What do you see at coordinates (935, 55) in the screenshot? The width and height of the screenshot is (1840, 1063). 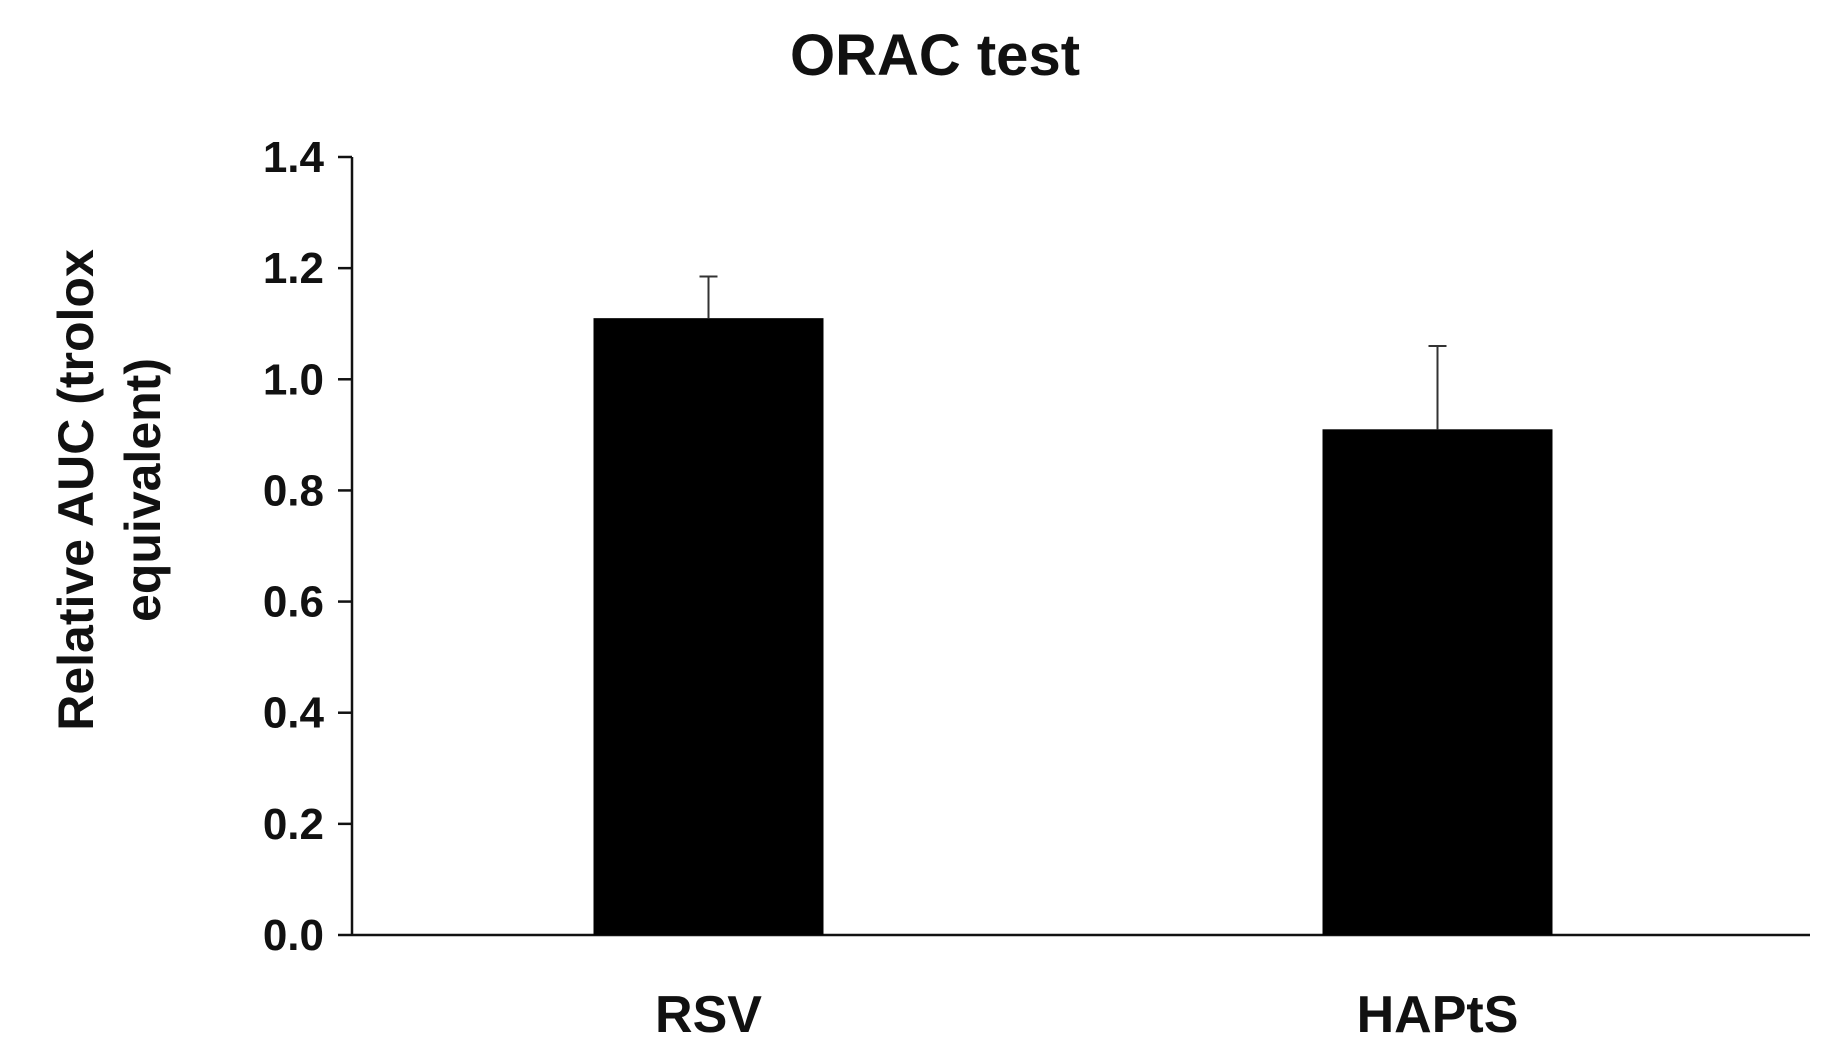 I see `chart-title: ORAC test` at bounding box center [935, 55].